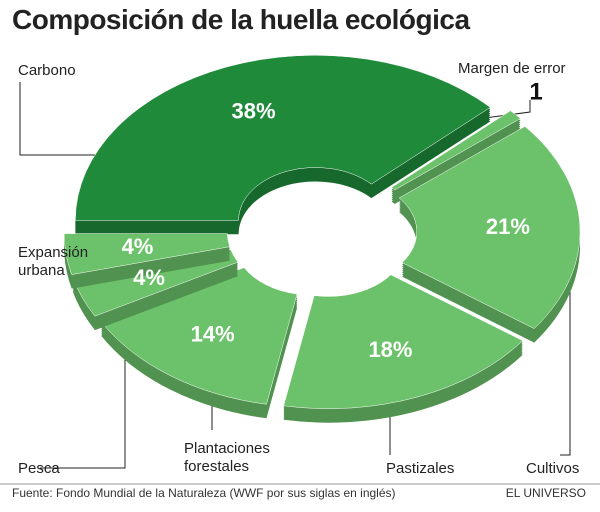 The image size is (600, 512). Describe the element at coordinates (39, 468) in the screenshot. I see `category-label: Pesca` at that location.